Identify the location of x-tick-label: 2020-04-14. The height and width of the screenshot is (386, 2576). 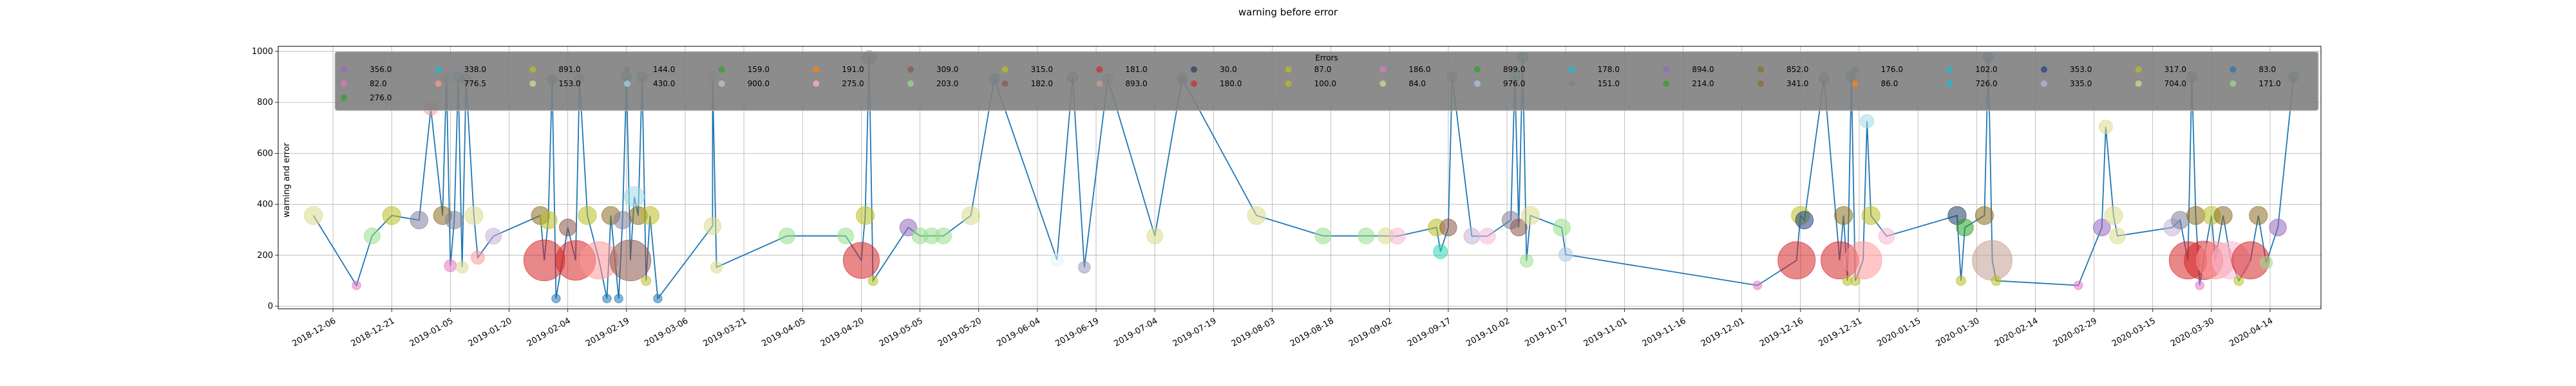
(2251, 332).